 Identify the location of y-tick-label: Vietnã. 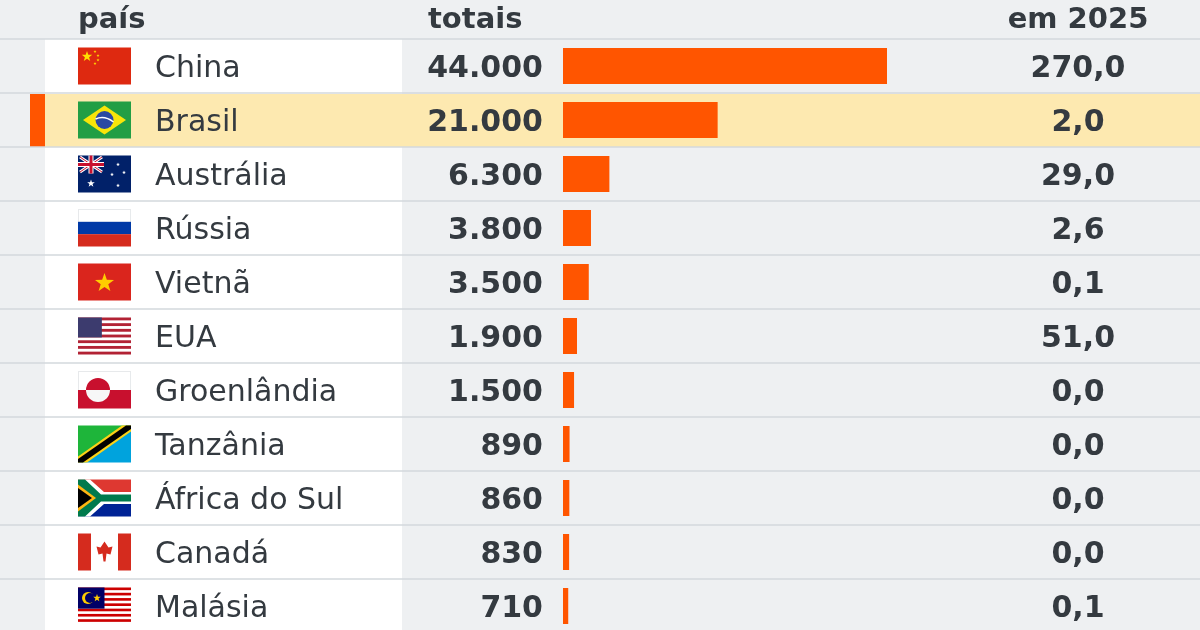
(203, 282).